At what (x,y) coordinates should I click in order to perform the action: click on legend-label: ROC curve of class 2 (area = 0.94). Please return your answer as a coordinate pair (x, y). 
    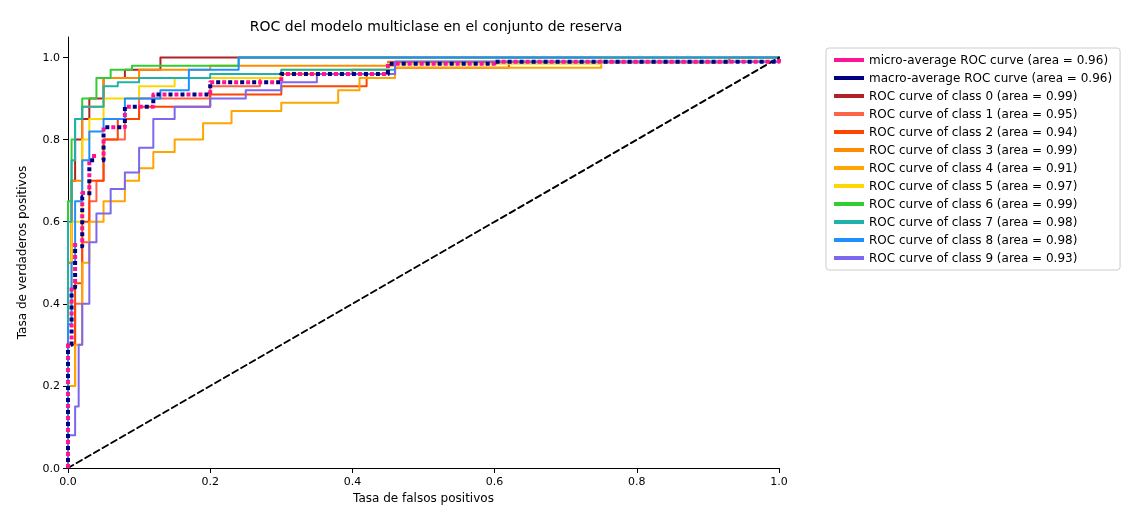
    Looking at the image, I should click on (973, 132).